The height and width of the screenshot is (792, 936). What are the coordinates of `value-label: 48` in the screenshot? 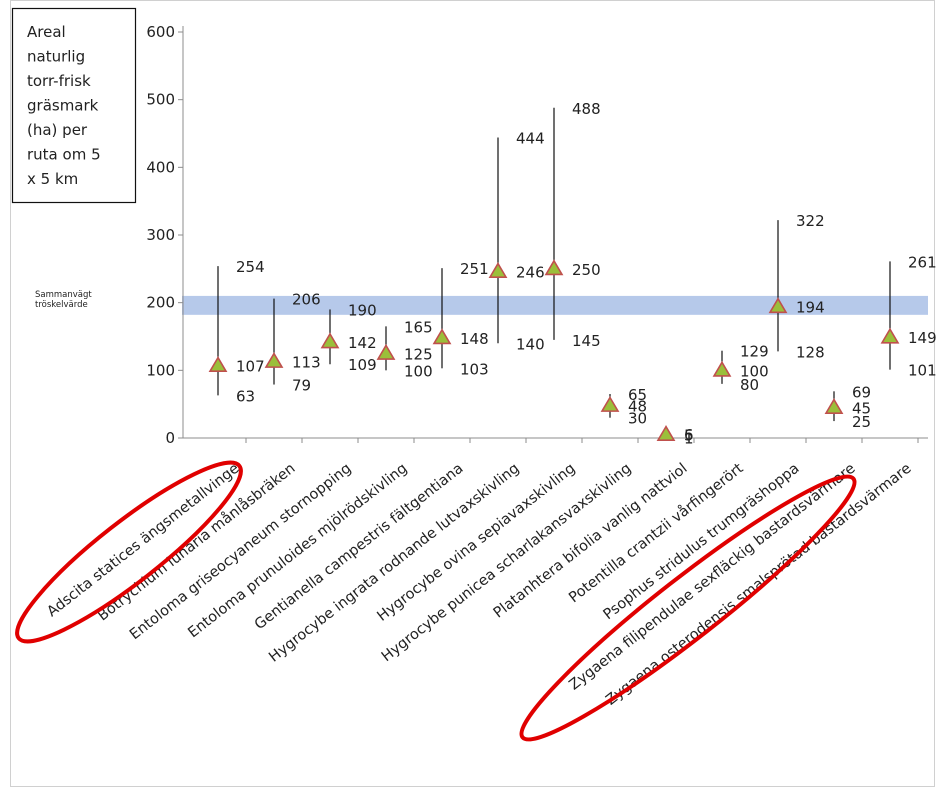 It's located at (637, 407).